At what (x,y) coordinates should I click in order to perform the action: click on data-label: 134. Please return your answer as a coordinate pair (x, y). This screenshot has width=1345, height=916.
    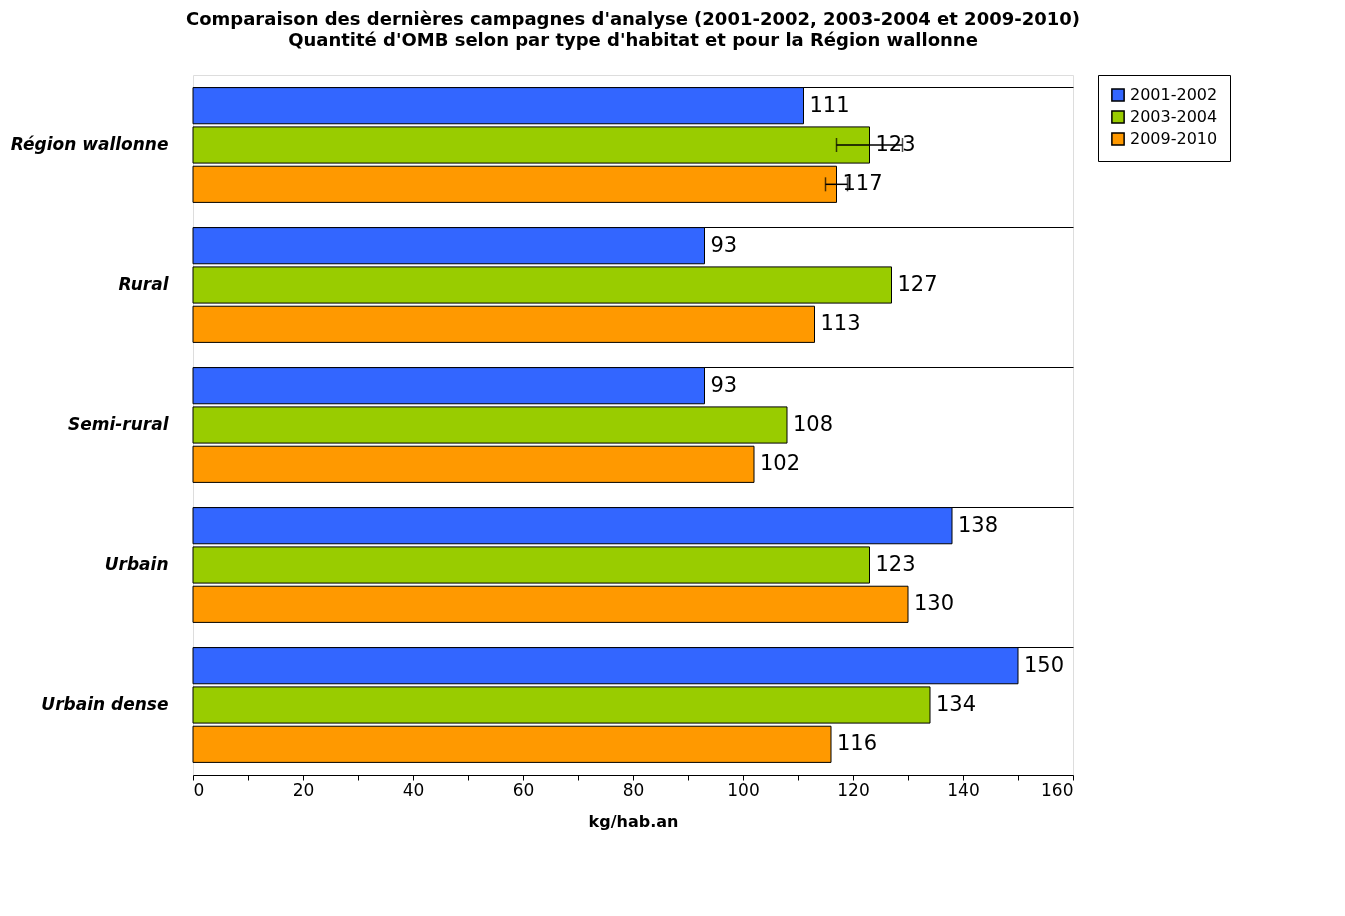
    Looking at the image, I should click on (956, 704).